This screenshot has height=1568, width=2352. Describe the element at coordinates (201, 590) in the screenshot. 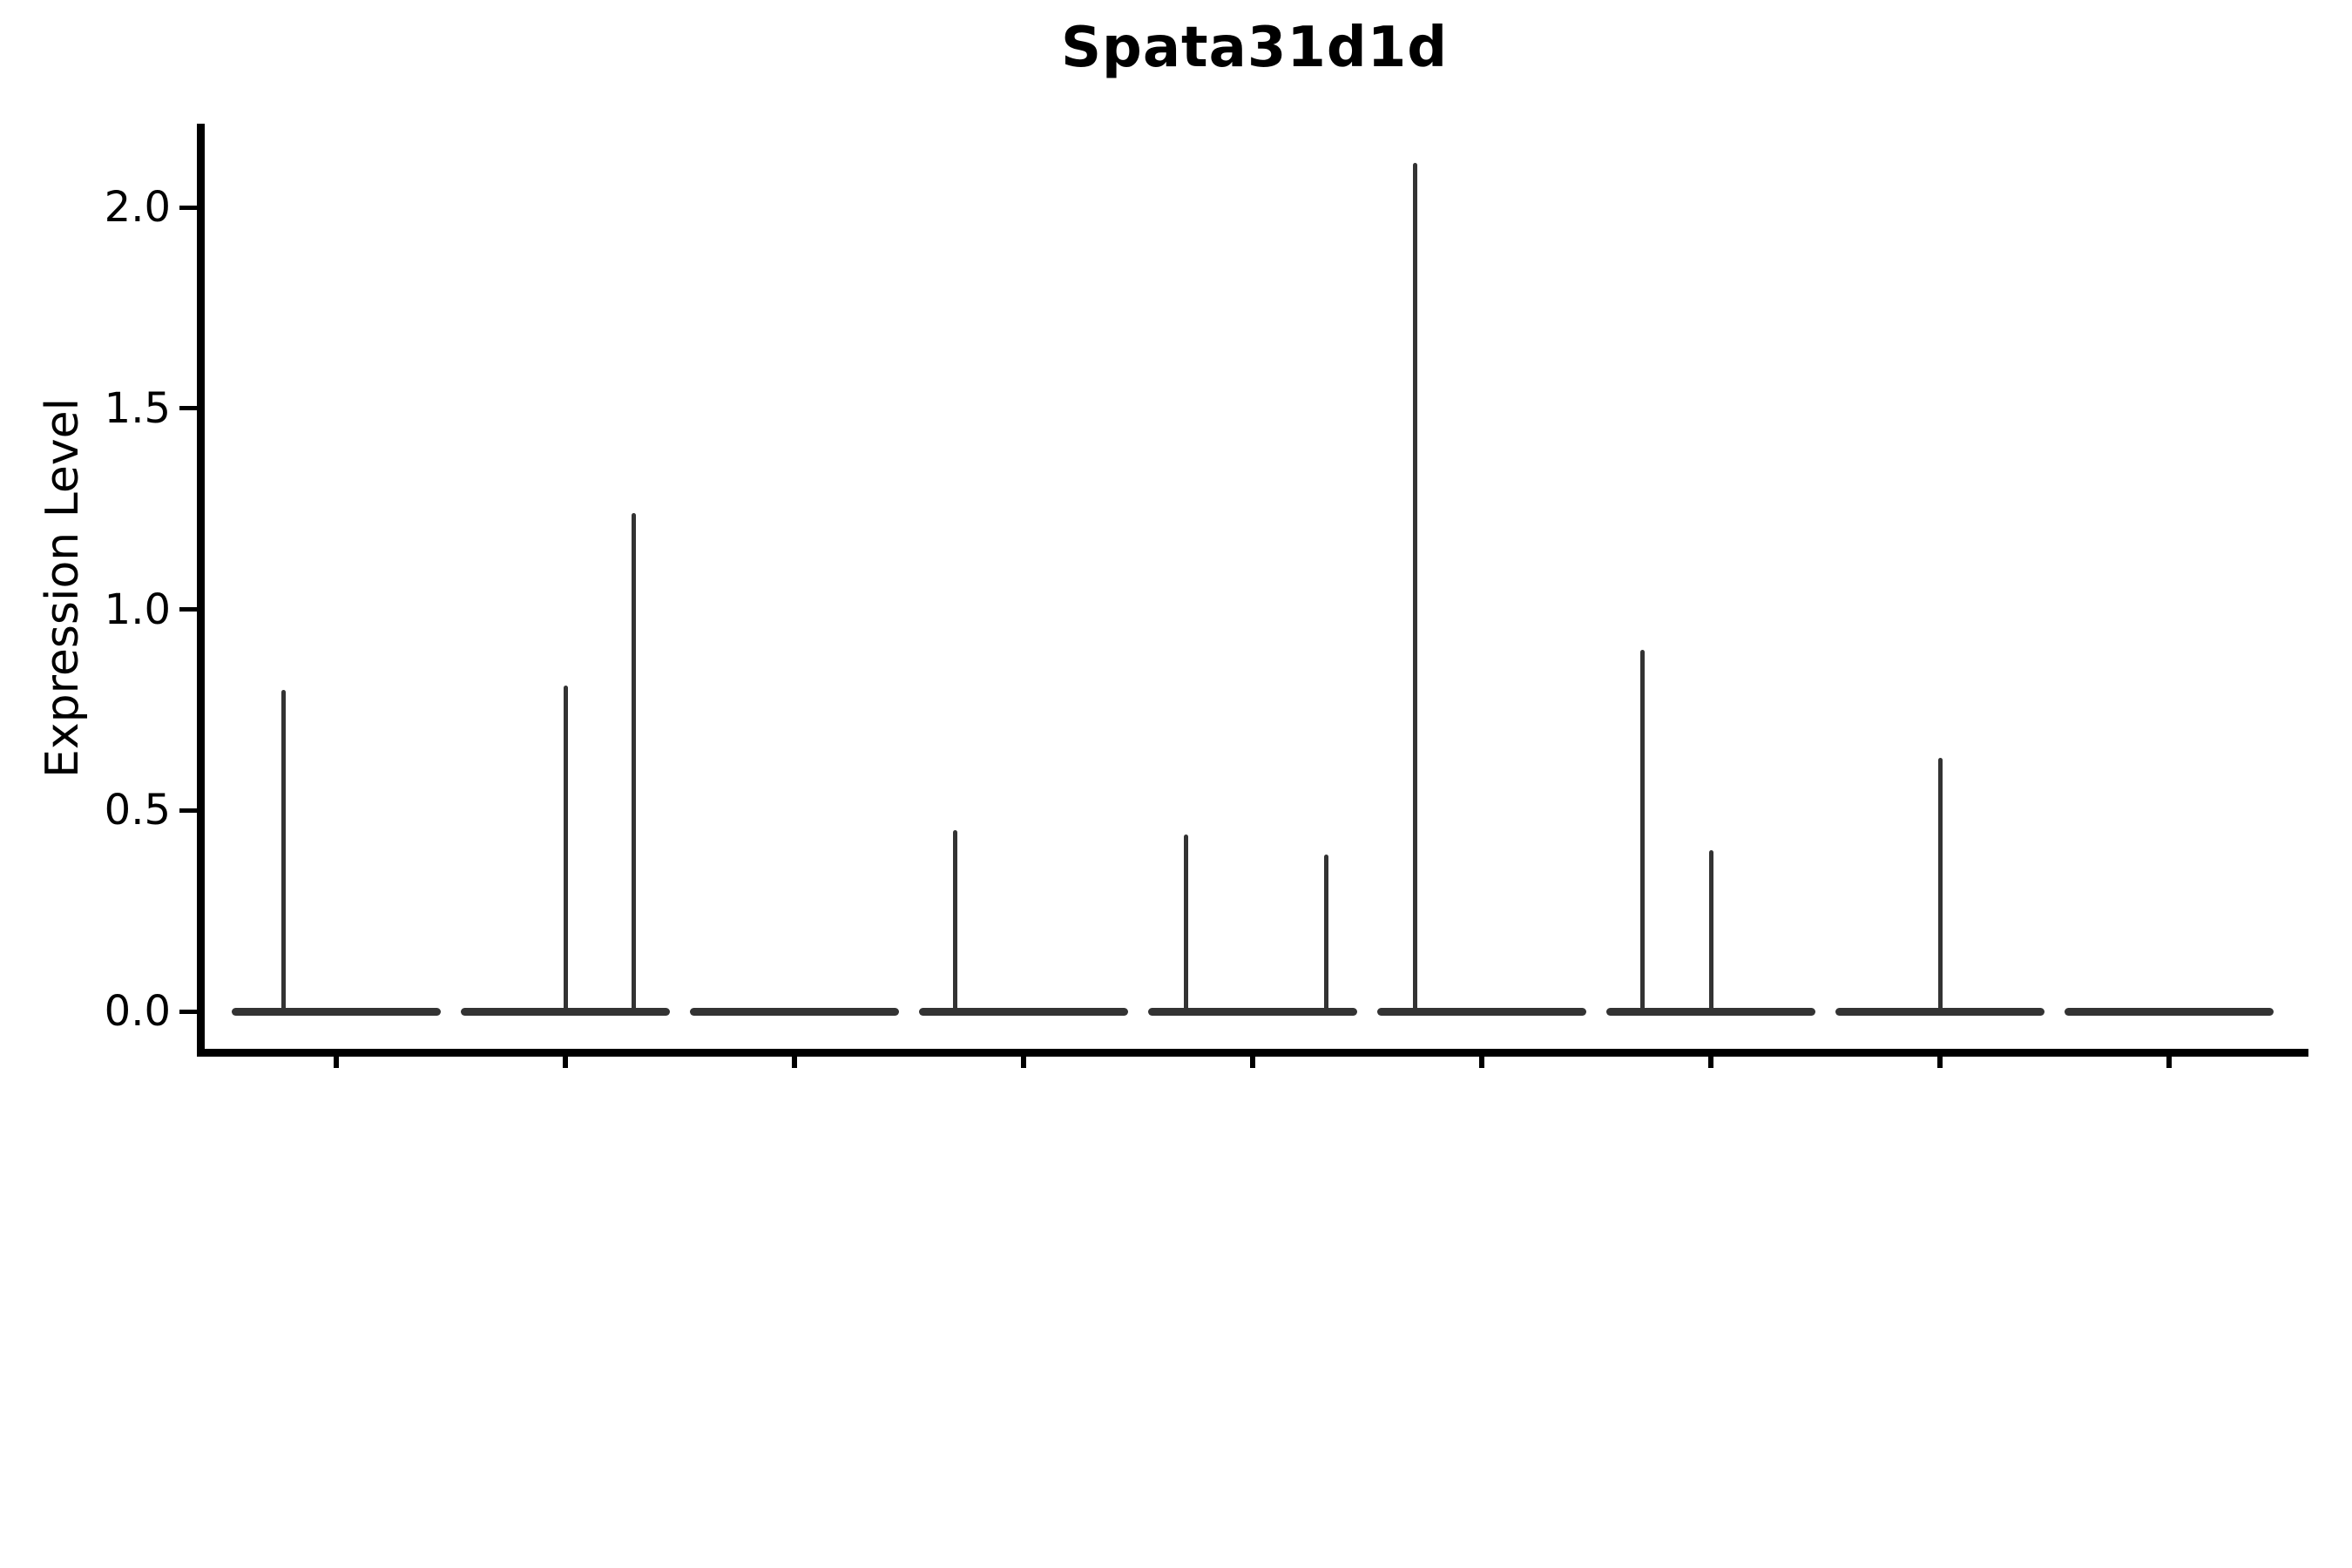

I see `y-axis-spine` at that location.